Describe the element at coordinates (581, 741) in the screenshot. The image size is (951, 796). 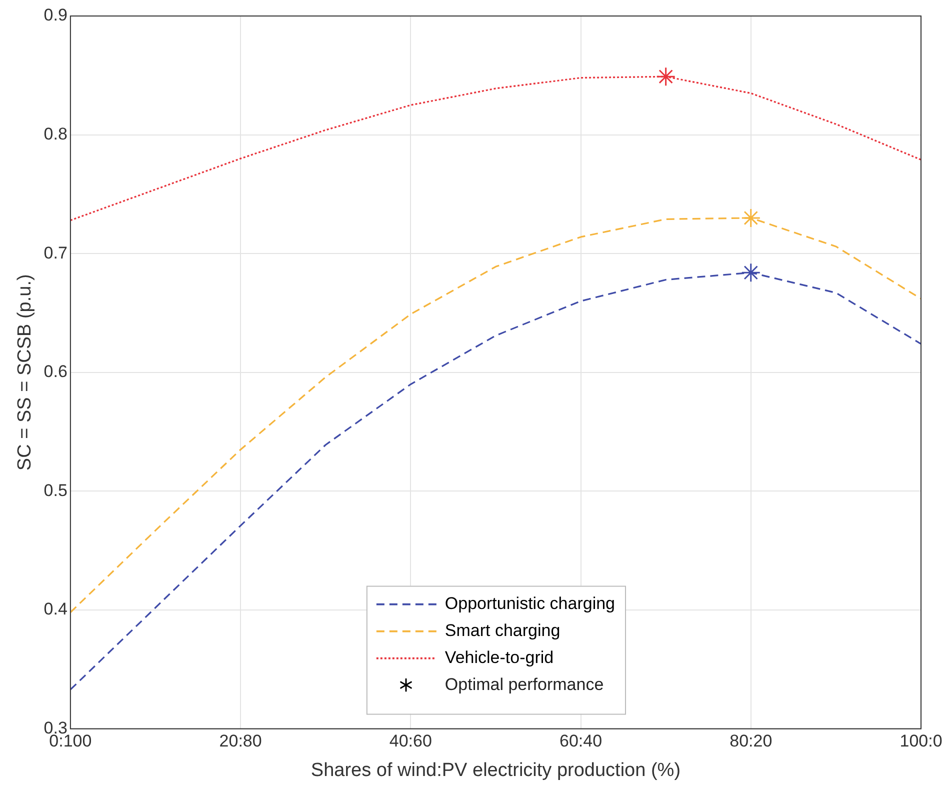
I see `x-tick-label: 60:40` at that location.